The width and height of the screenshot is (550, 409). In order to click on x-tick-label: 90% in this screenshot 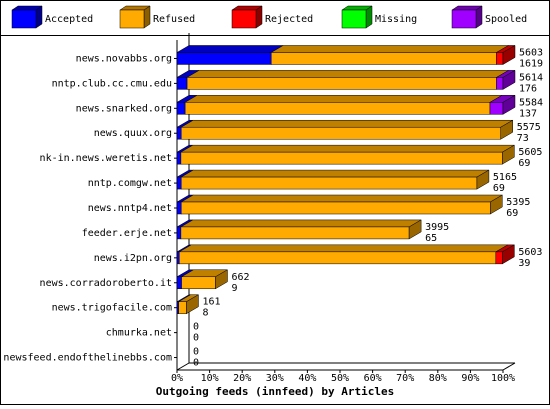, I will do `click(470, 378)`.